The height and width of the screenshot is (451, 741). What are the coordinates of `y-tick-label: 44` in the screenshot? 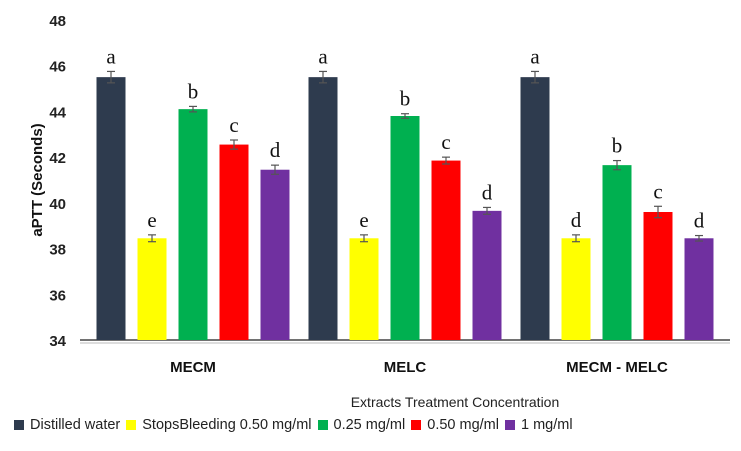 It's located at (57, 112).